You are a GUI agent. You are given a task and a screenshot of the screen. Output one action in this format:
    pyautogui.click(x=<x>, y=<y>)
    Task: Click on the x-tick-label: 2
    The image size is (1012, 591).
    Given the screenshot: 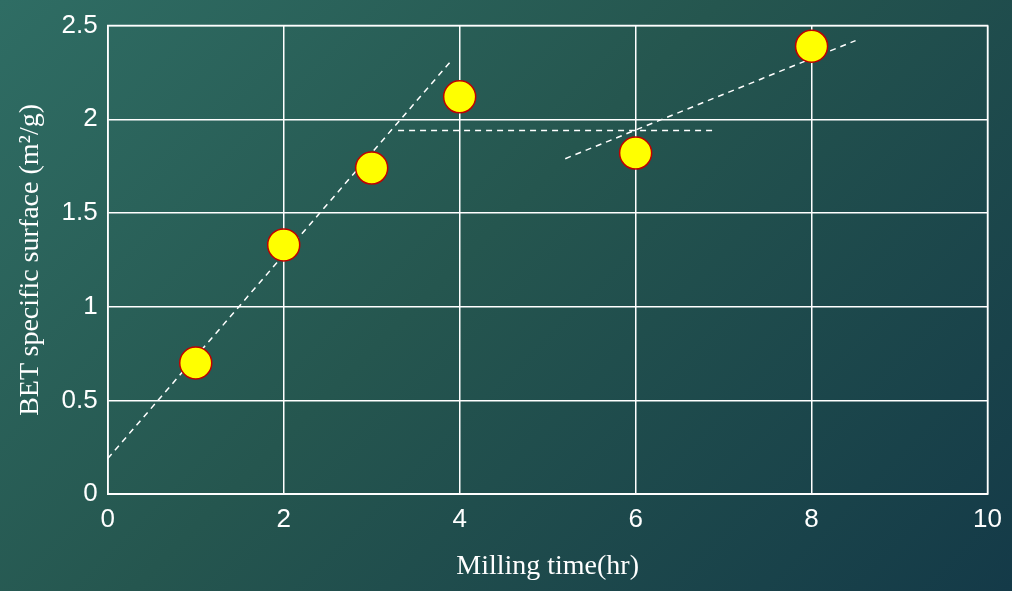 What is the action you would take?
    pyautogui.click(x=283, y=517)
    